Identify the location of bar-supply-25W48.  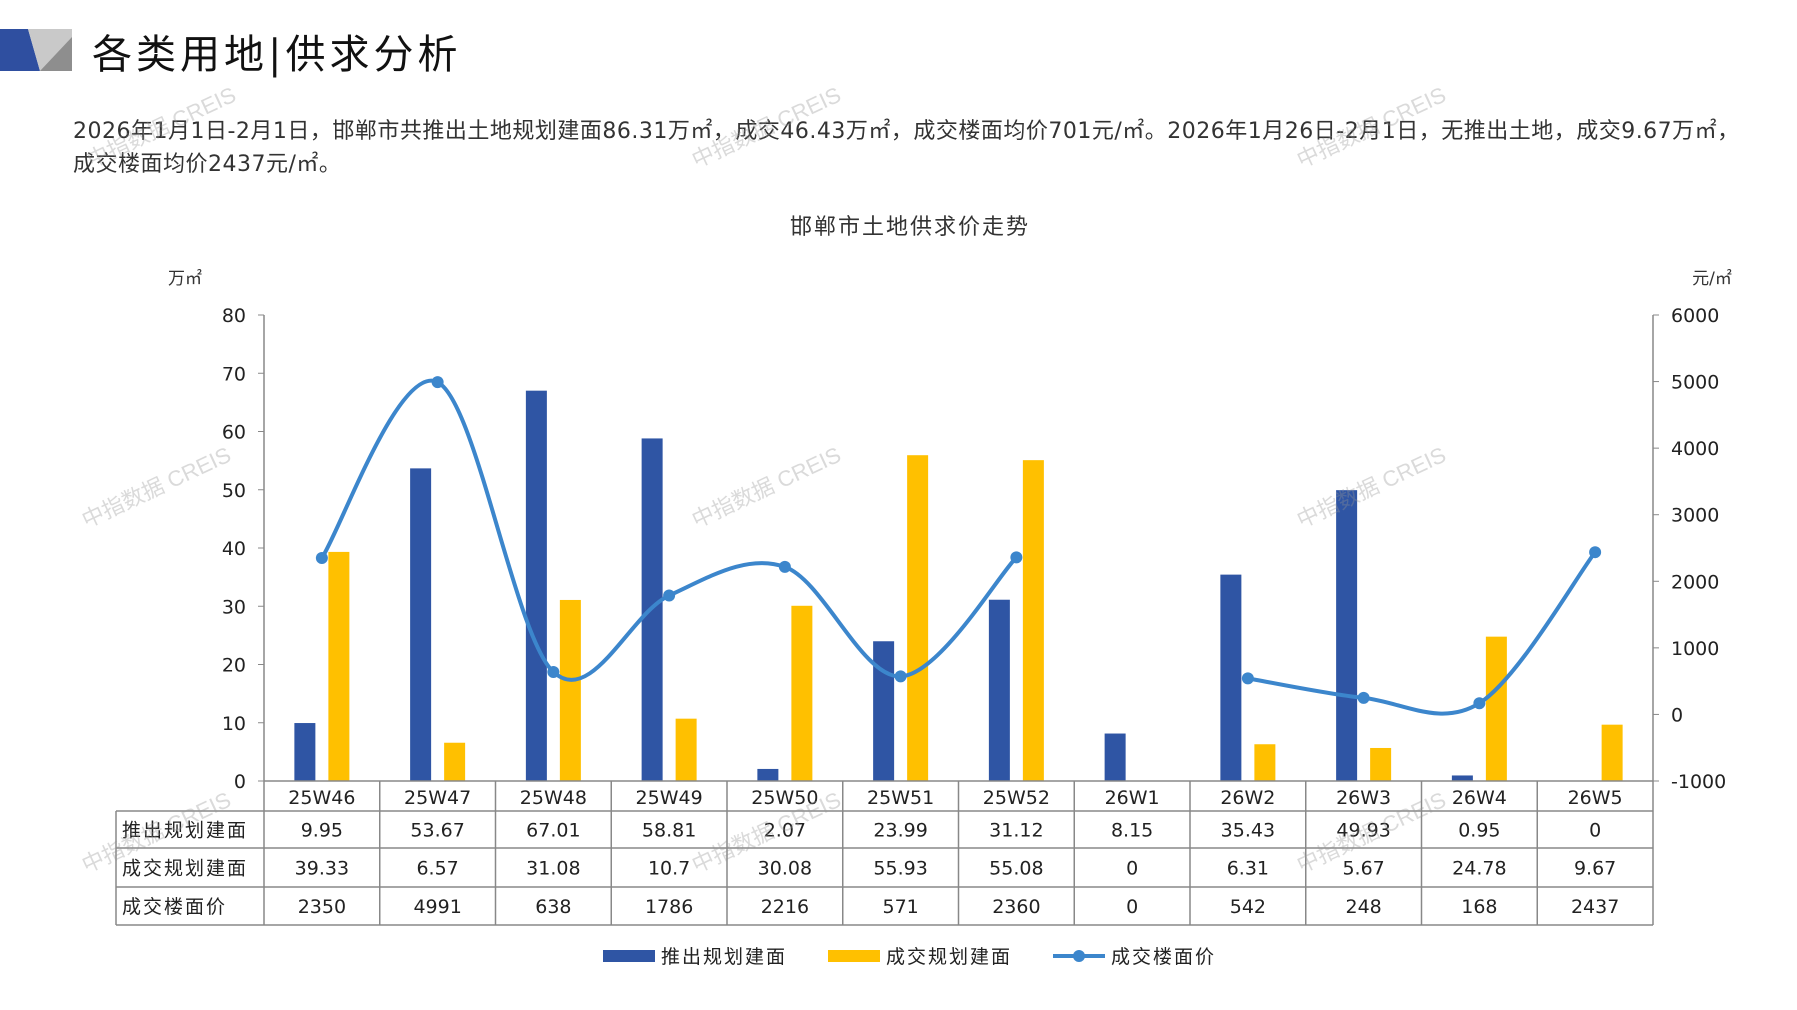
(536, 585).